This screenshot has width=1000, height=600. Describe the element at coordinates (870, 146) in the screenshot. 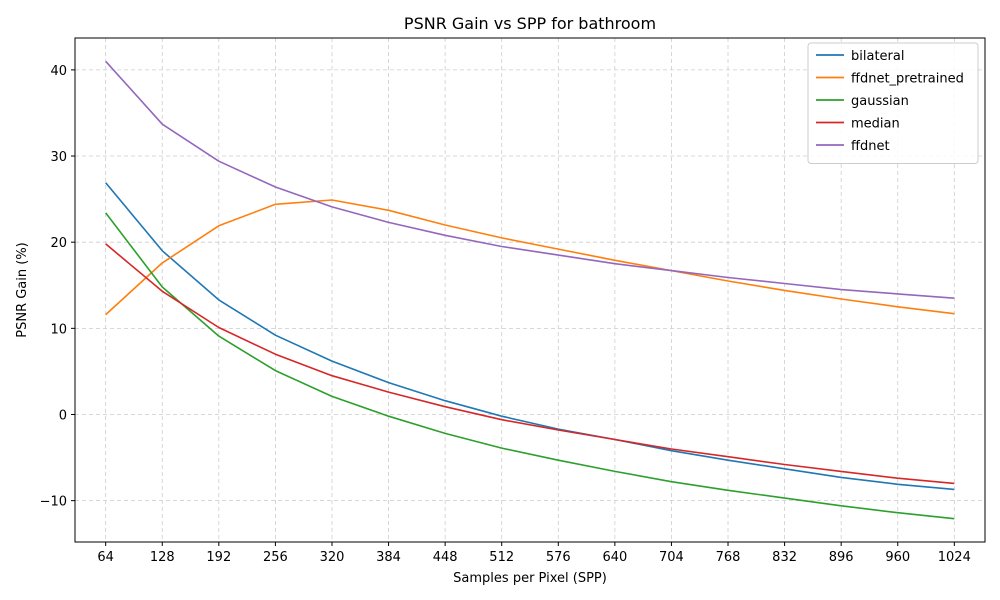

I see `legend-label: ffdnet` at that location.